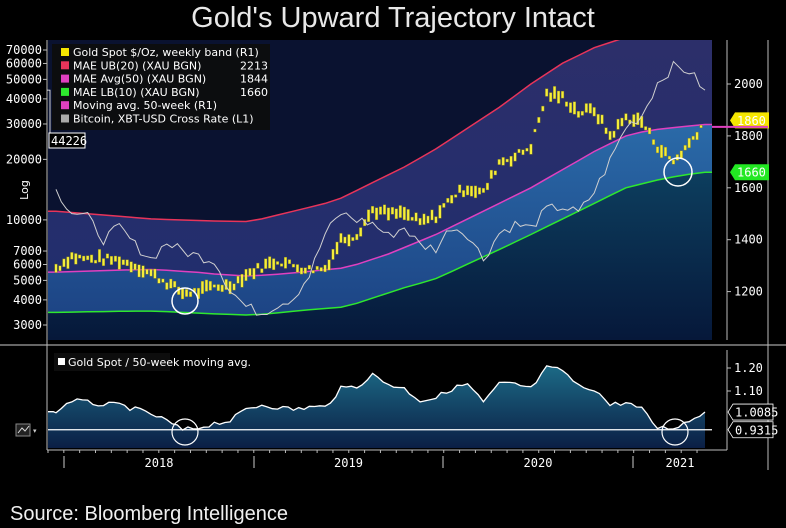 The height and width of the screenshot is (528, 786). I want to click on chart-type-button: ▾, so click(26, 430).